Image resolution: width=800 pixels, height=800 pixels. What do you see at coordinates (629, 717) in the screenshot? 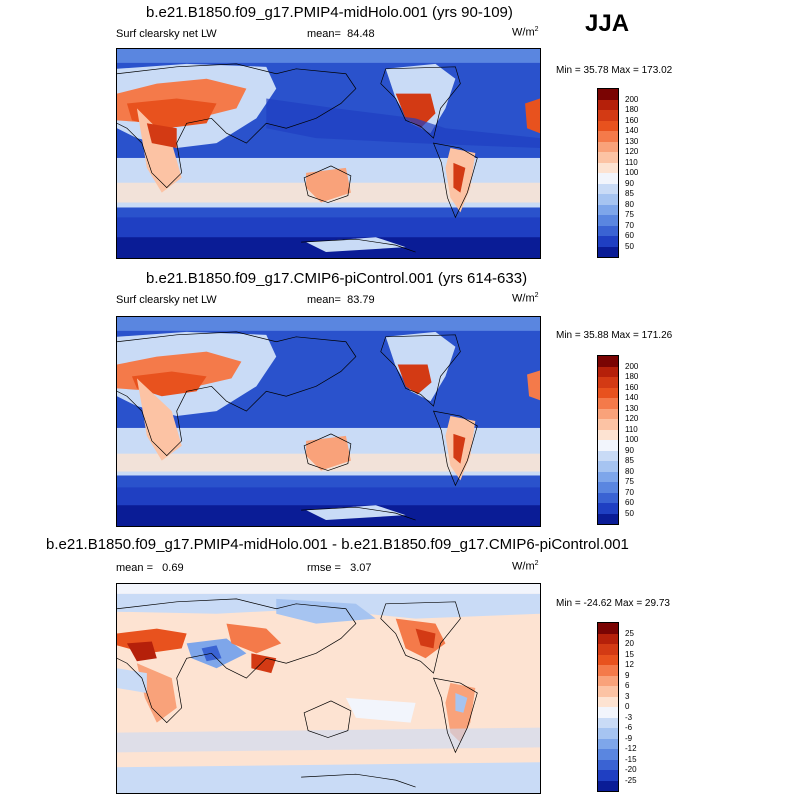
I see `colorbar-3-label: -3` at bounding box center [629, 717].